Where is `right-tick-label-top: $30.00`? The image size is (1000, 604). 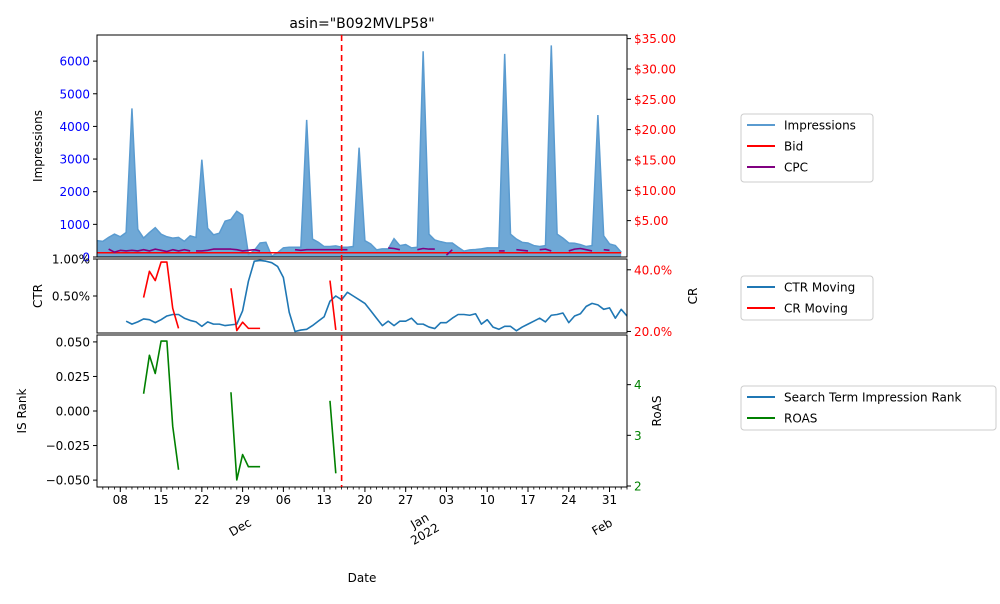 right-tick-label-top: $30.00 is located at coordinates (655, 69).